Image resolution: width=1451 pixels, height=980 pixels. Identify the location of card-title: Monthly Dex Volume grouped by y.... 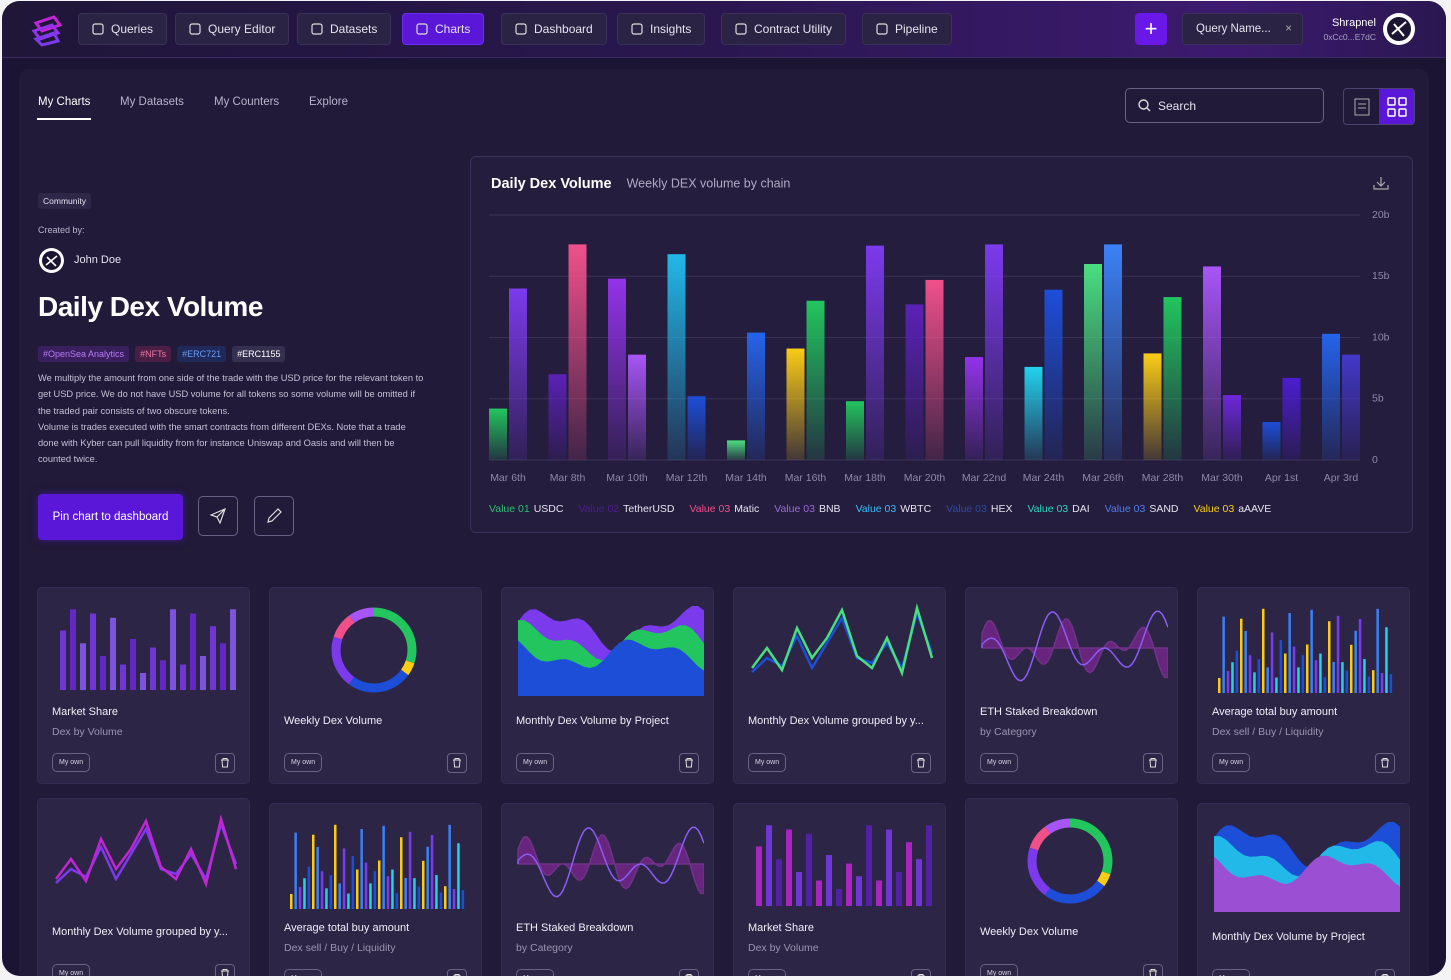
(836, 721).